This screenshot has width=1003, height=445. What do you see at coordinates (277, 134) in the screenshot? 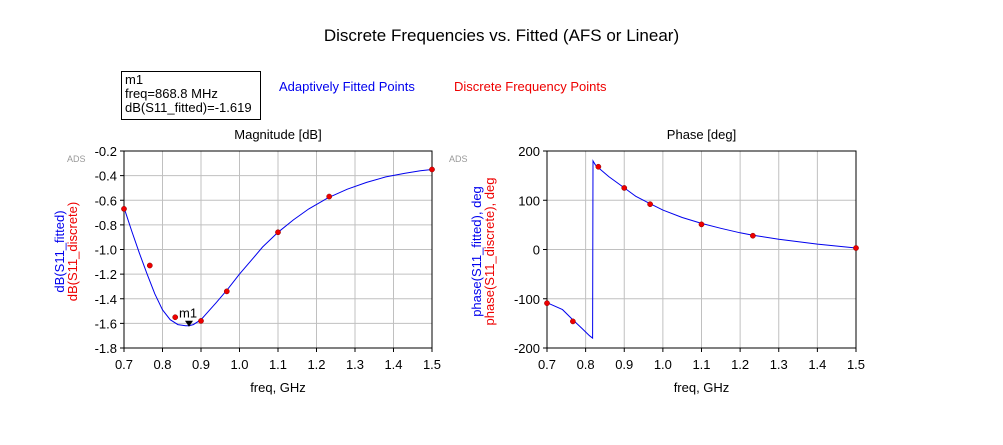
I see `panel-title: Magnitude [dB]` at bounding box center [277, 134].